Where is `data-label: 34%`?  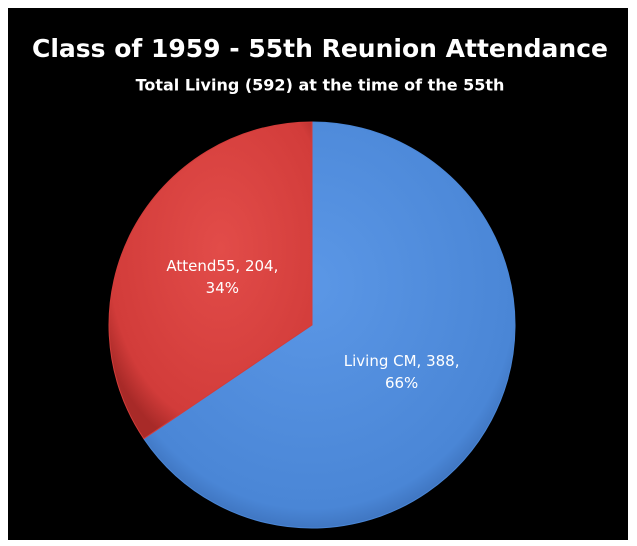
data-label: 34% is located at coordinates (222, 288).